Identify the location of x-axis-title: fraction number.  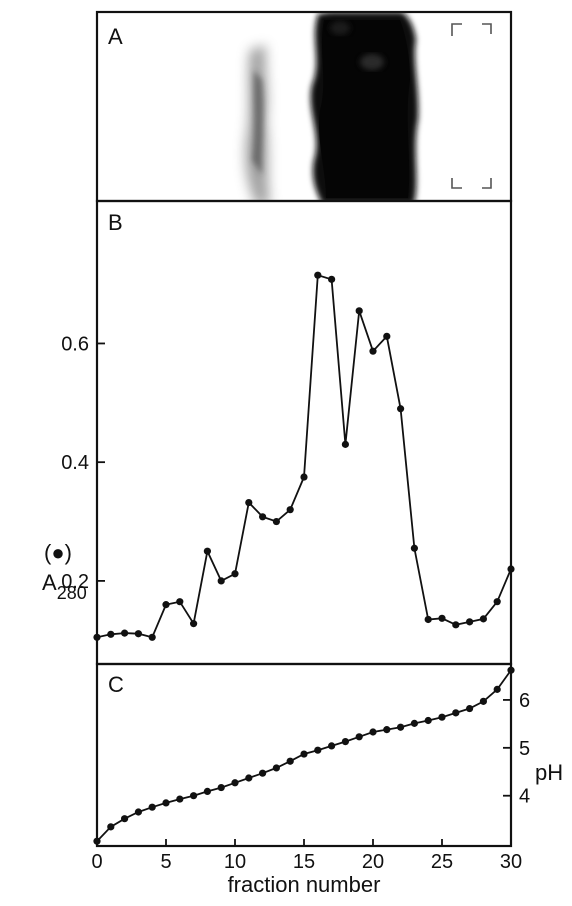
(304, 884).